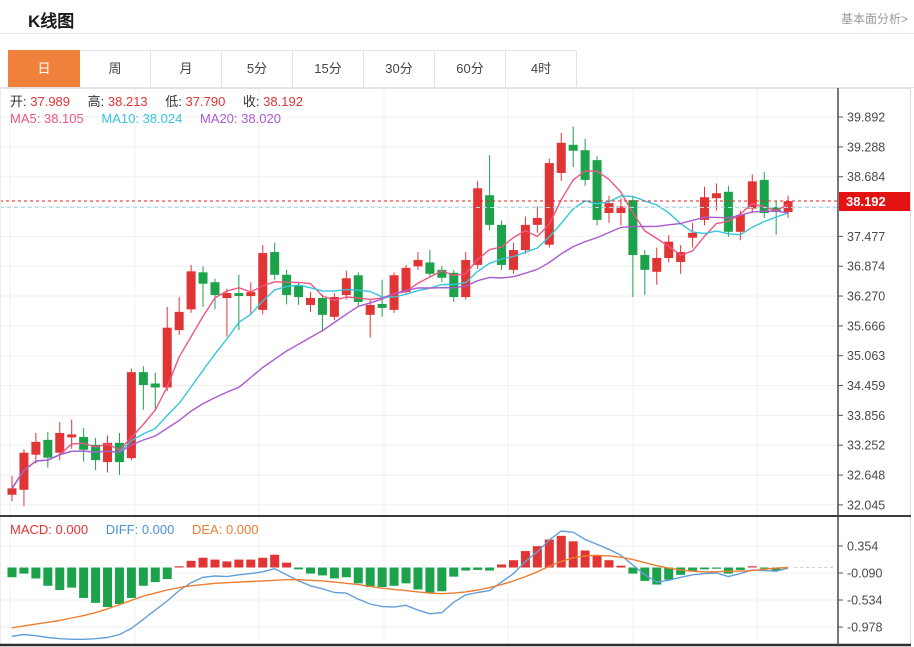  Describe the element at coordinates (866, 386) in the screenshot. I see `price-axis-label: 34.459` at that location.